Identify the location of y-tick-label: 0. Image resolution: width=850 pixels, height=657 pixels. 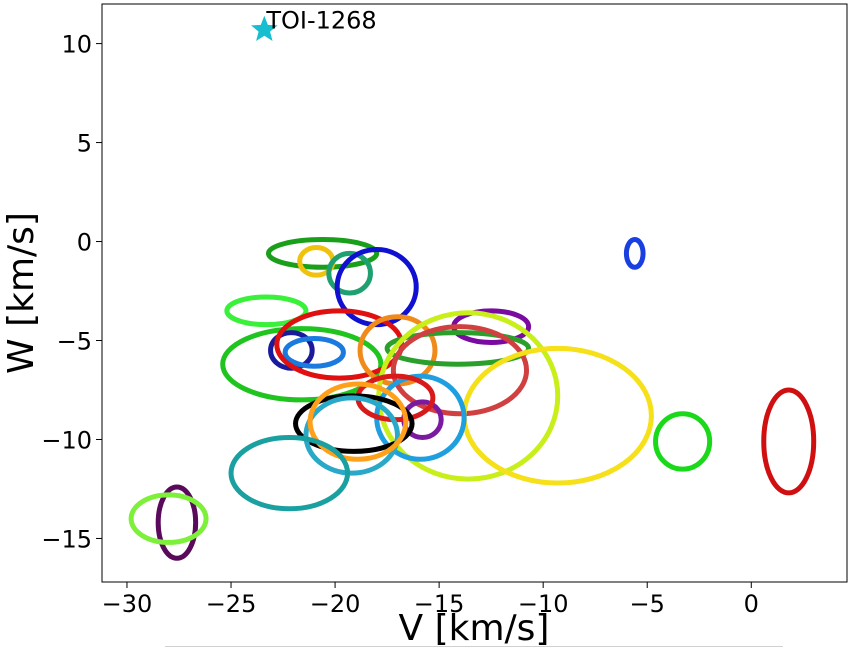
(84, 243).